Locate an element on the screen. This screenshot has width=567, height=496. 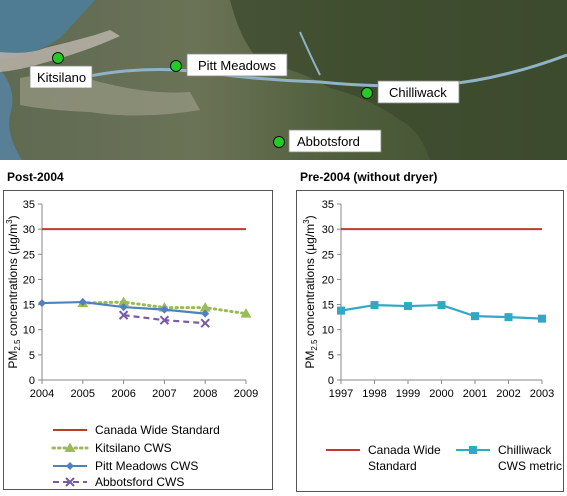
x-tick-label: 2009 is located at coordinates (246, 394).